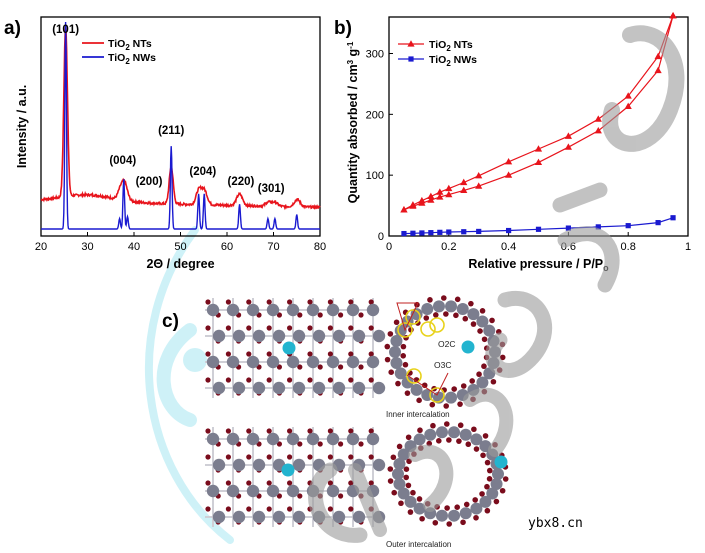 This screenshot has height=553, width=705. What do you see at coordinates (628, 247) in the screenshot?
I see `x-tick-label-b: 0.8` at bounding box center [628, 247].